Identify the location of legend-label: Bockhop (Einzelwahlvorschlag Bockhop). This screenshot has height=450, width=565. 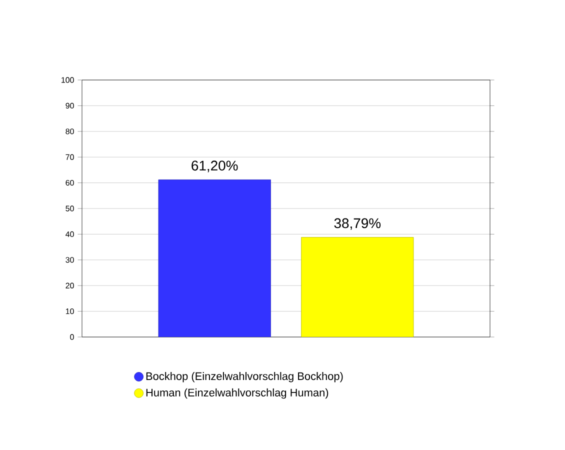
(244, 377).